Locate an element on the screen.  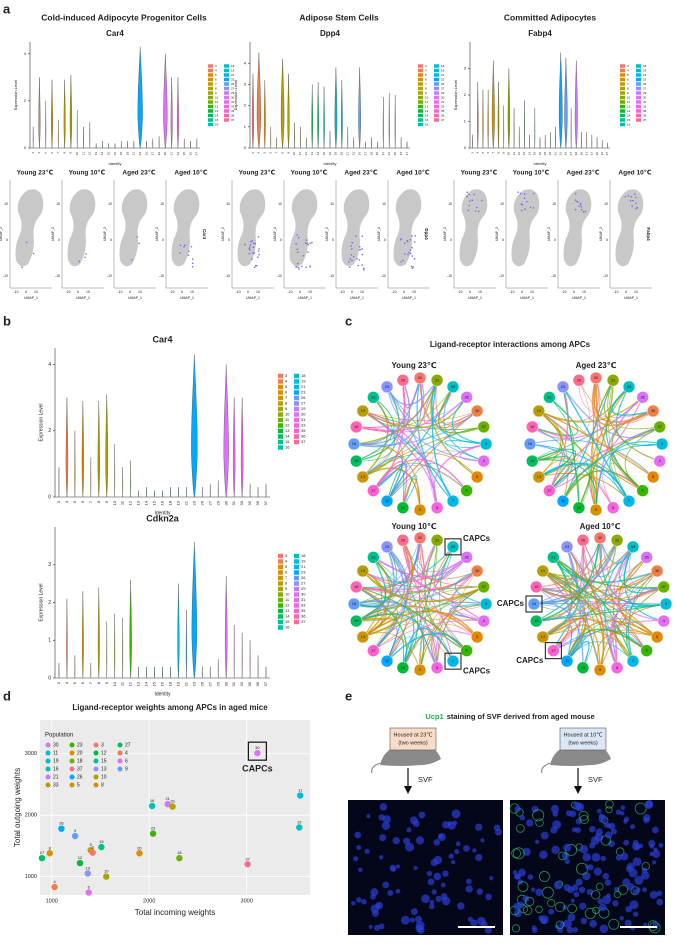
network-label: Young 23℃ is located at coordinates (413, 365).